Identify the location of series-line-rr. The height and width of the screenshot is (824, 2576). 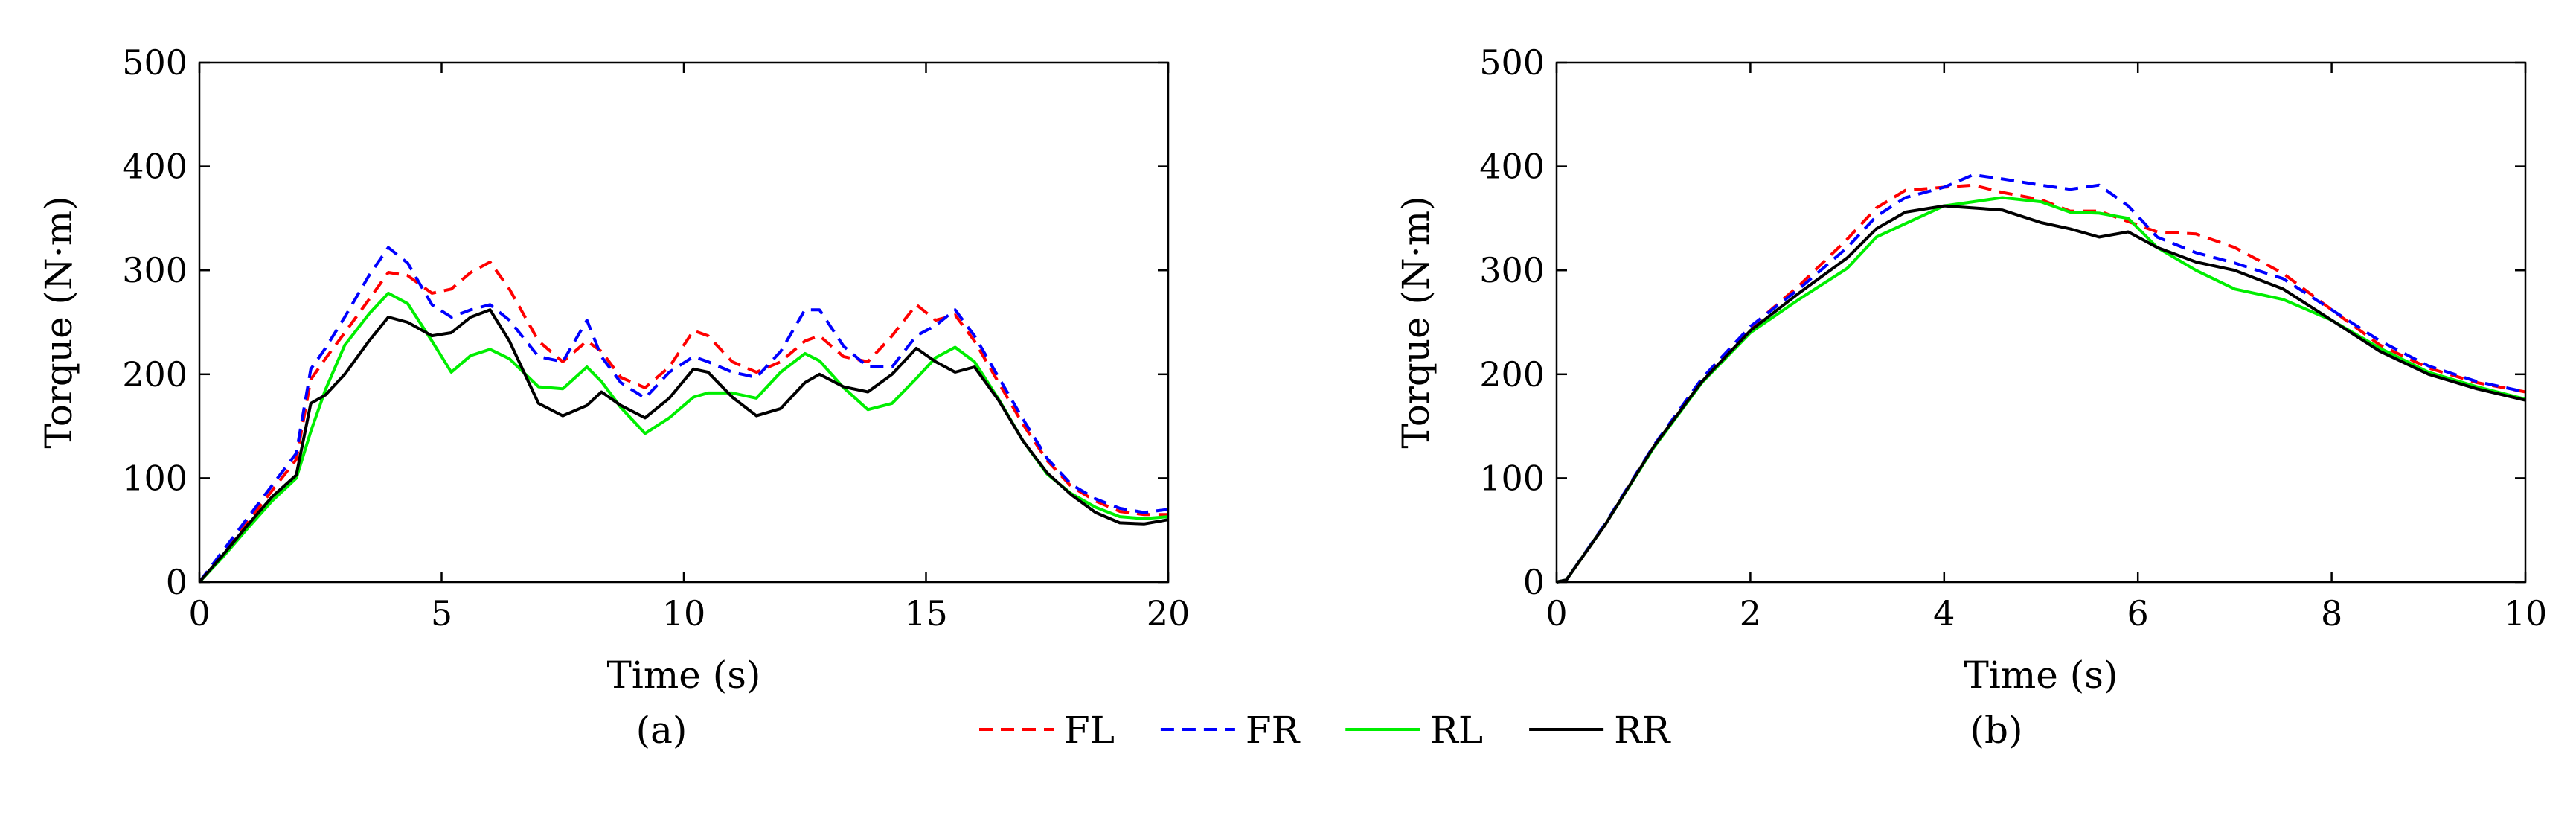
(683, 446).